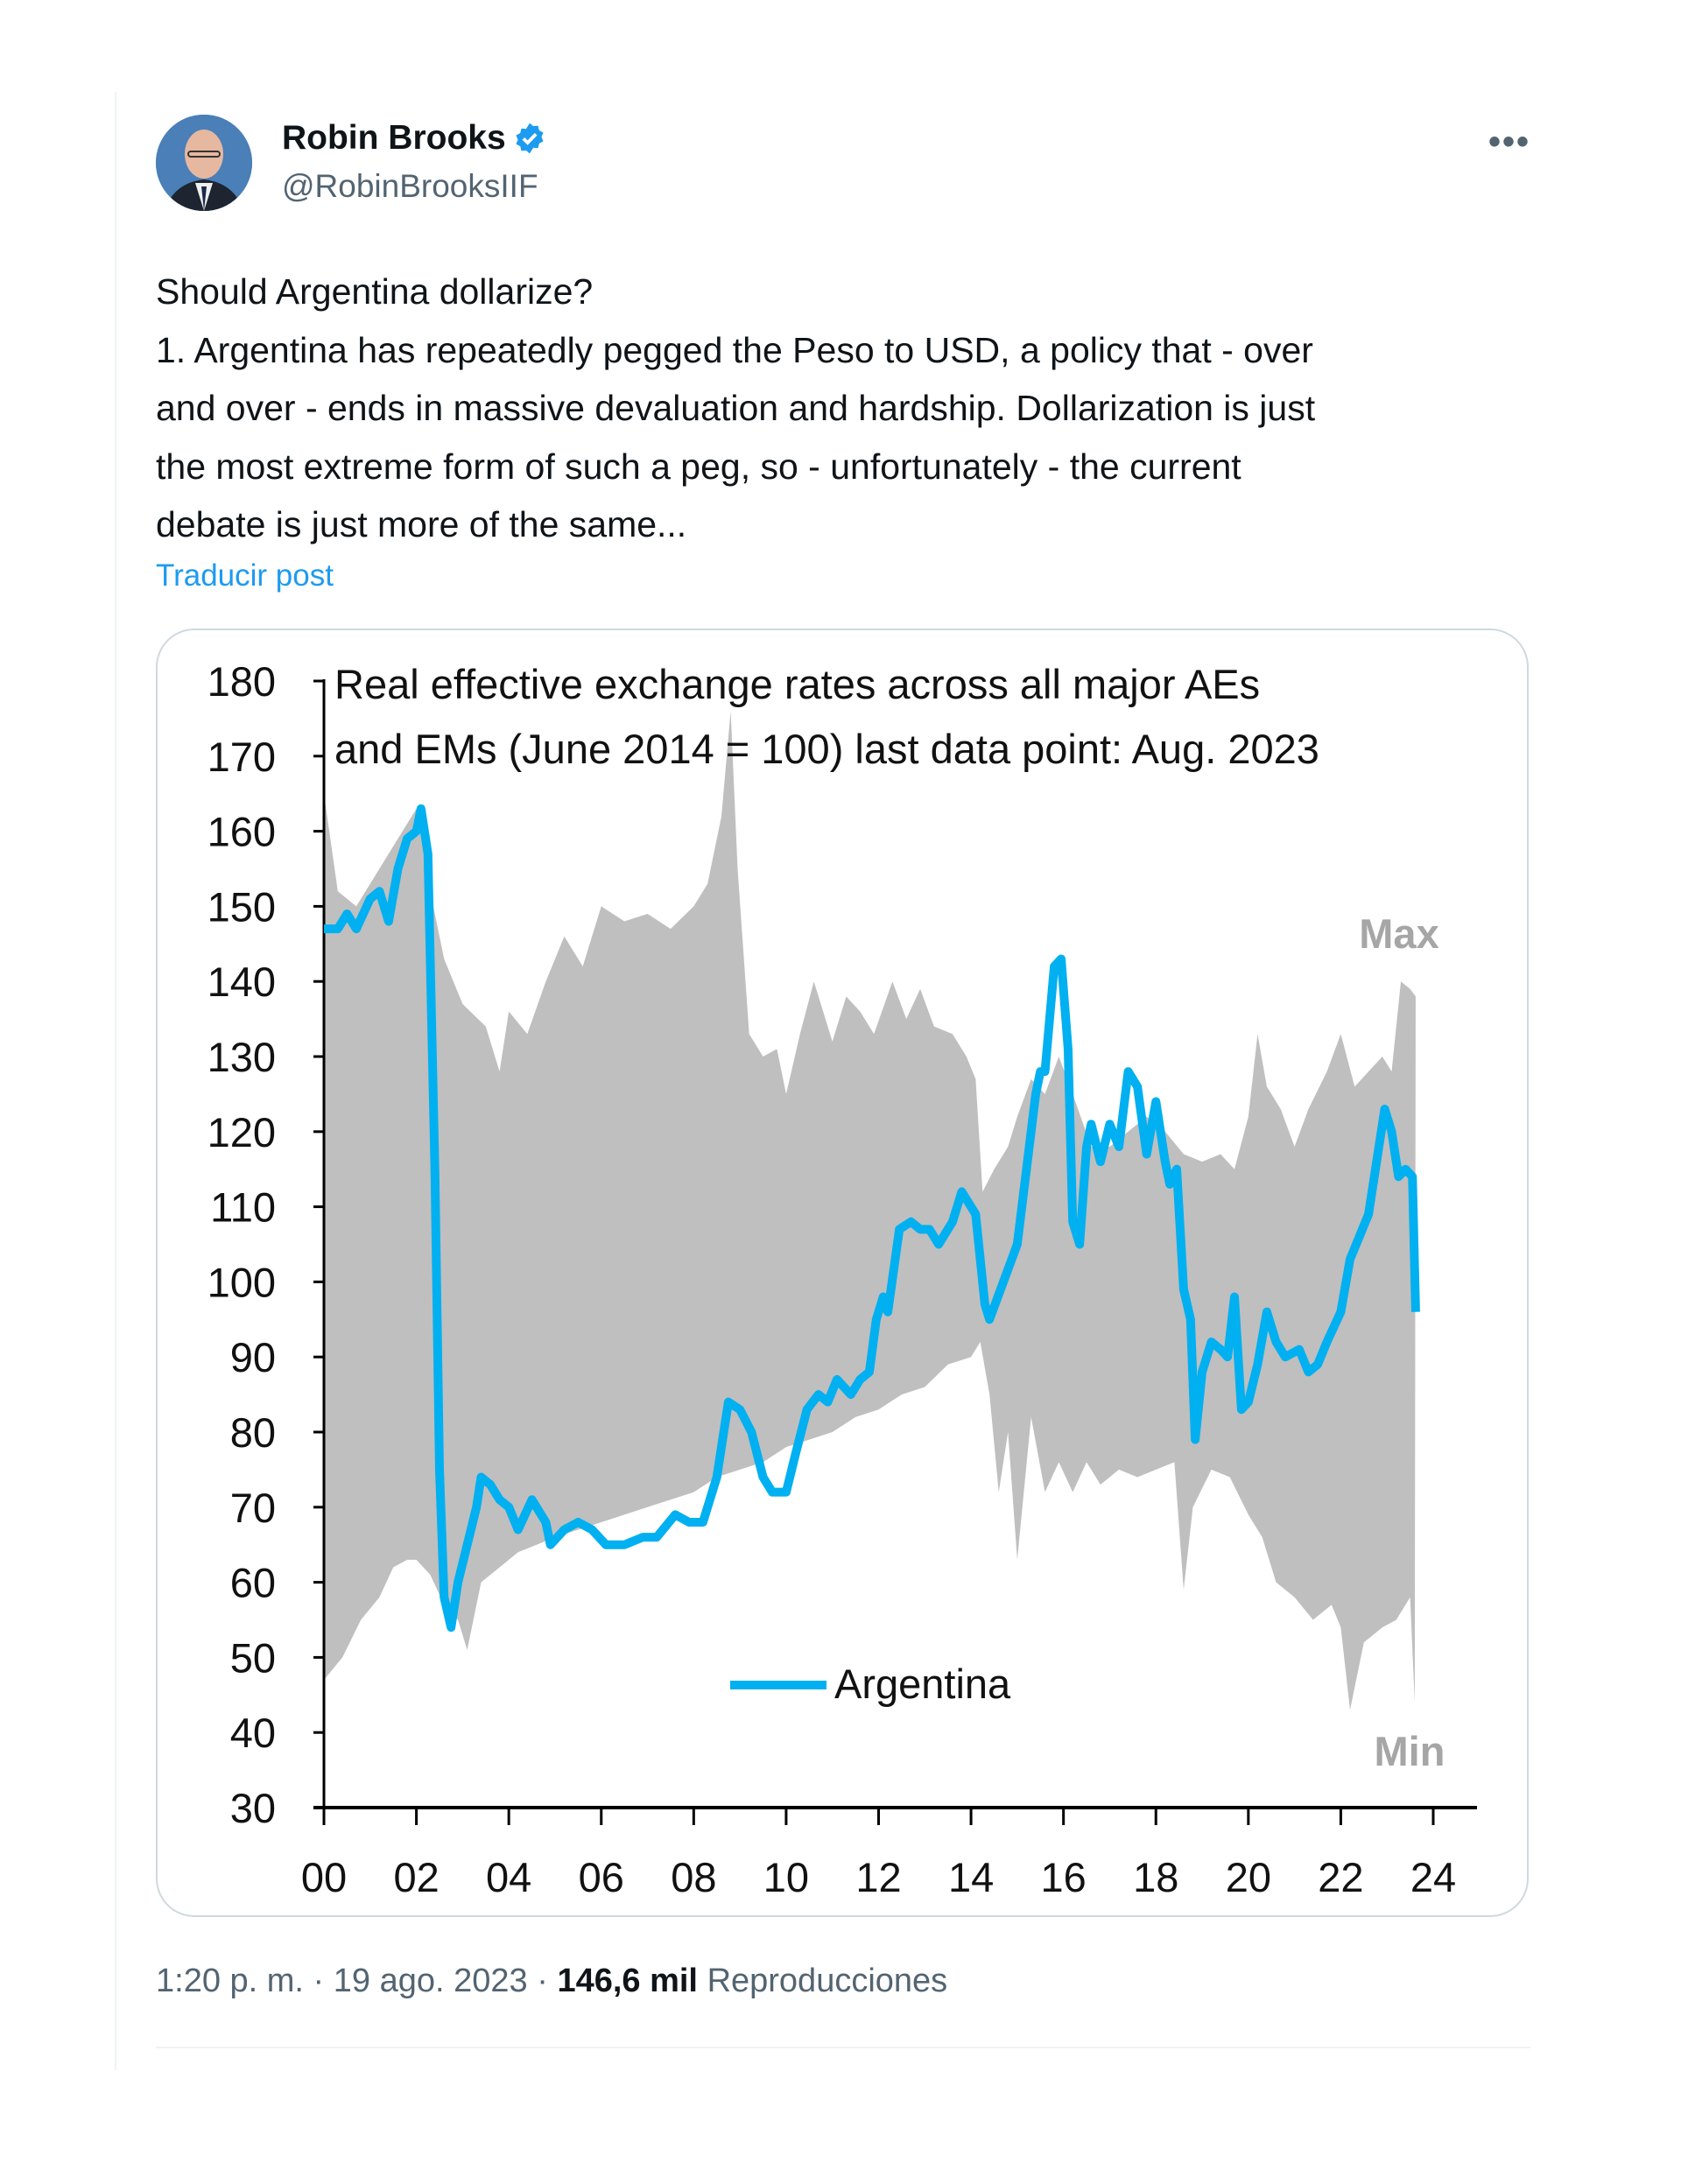  I want to click on x-tick-label: 14, so click(971, 1877).